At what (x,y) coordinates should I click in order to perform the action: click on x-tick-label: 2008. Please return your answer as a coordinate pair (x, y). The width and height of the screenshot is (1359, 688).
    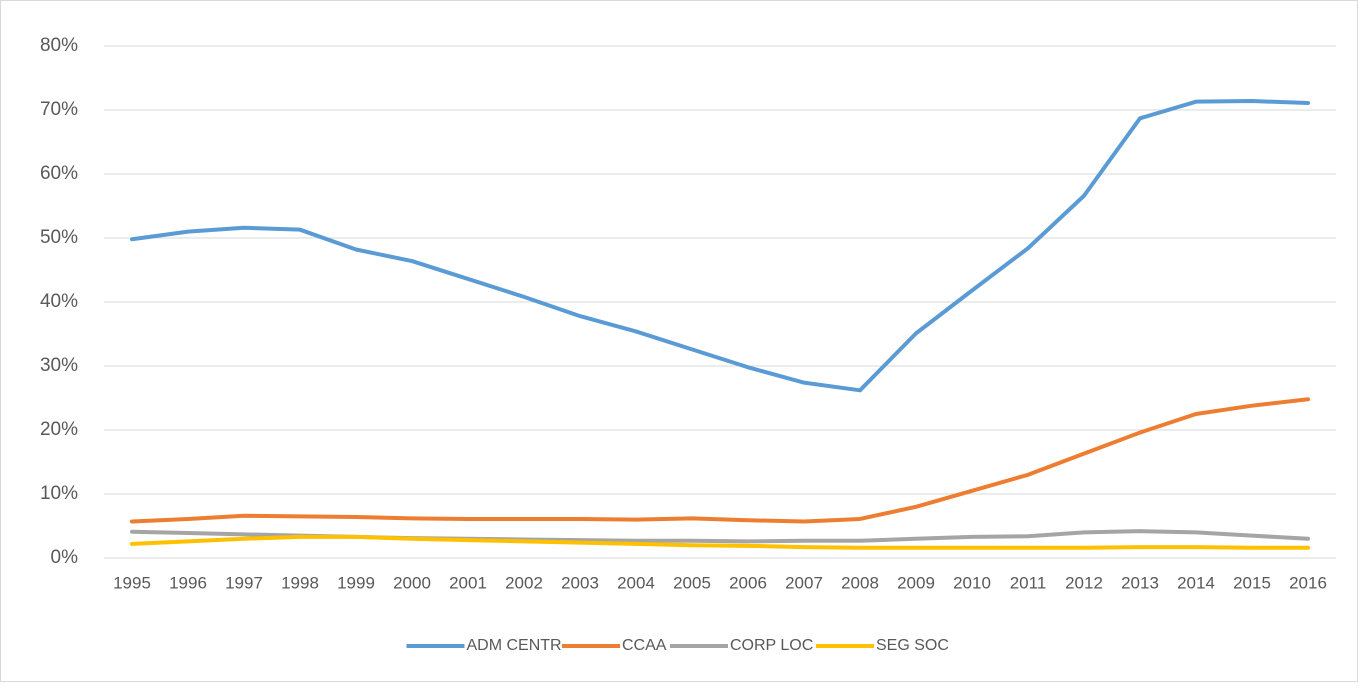
    Looking at the image, I should click on (860, 582).